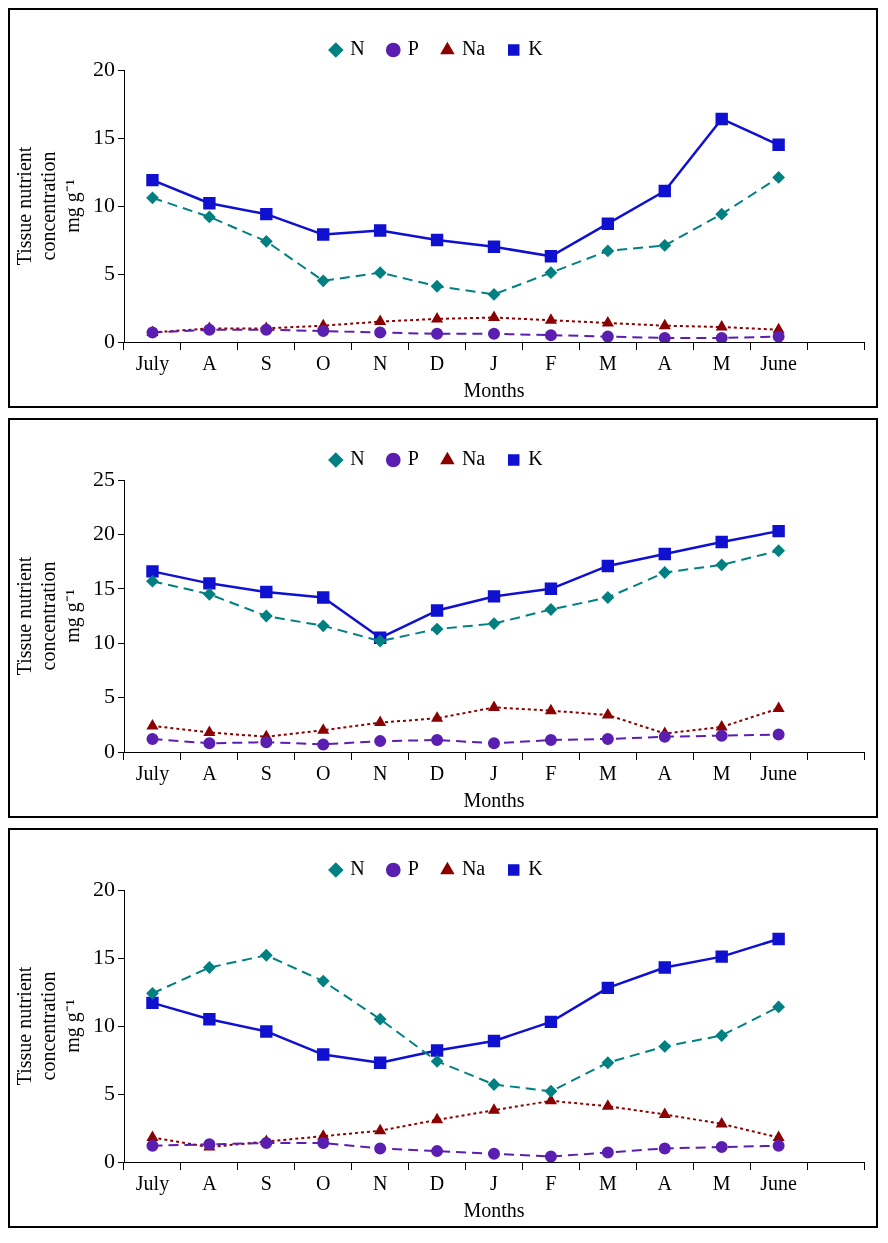 The width and height of the screenshot is (888, 1243). Describe the element at coordinates (104, 478) in the screenshot. I see `y-tick-label: 25` at that location.